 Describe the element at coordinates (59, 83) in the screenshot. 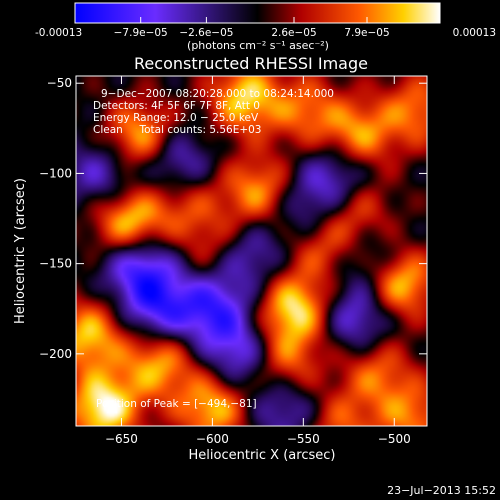

I see `y-tick-label: −50` at that location.